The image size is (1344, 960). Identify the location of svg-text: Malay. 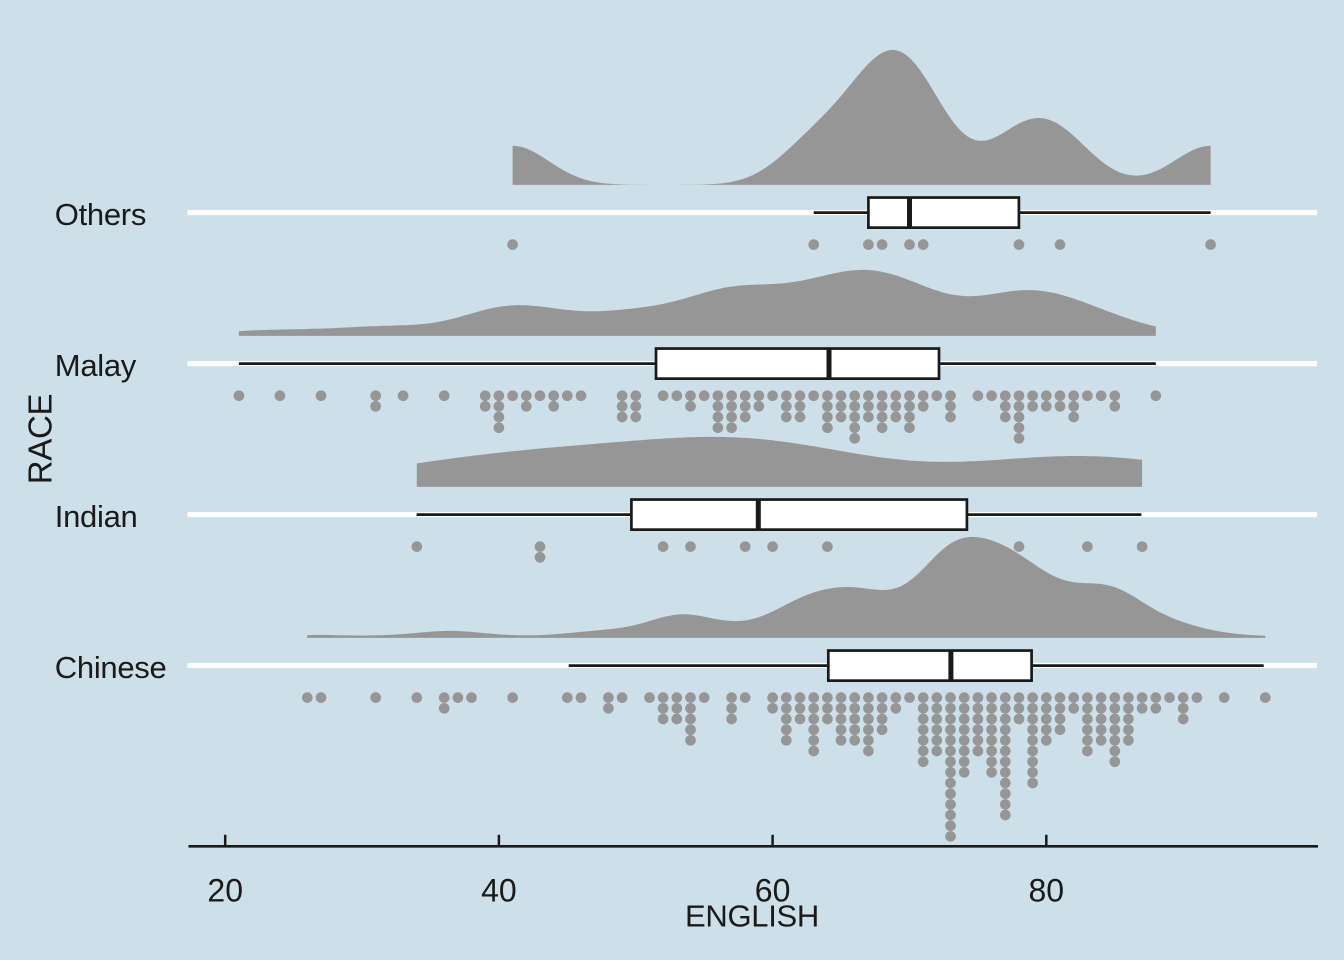
(96, 365).